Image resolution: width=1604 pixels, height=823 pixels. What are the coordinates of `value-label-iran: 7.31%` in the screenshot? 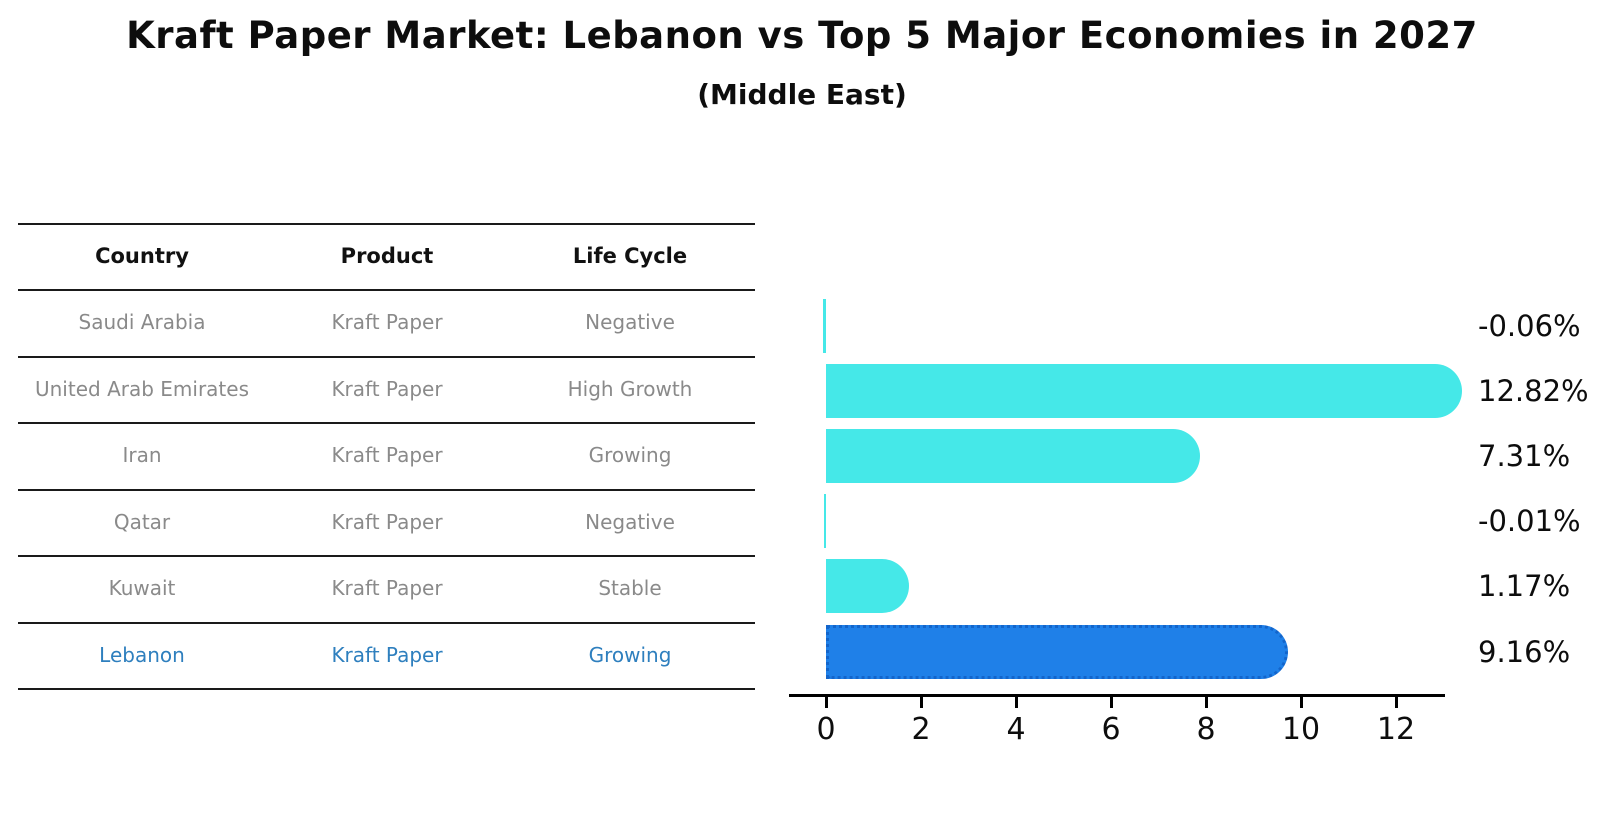 It's located at (1524, 455).